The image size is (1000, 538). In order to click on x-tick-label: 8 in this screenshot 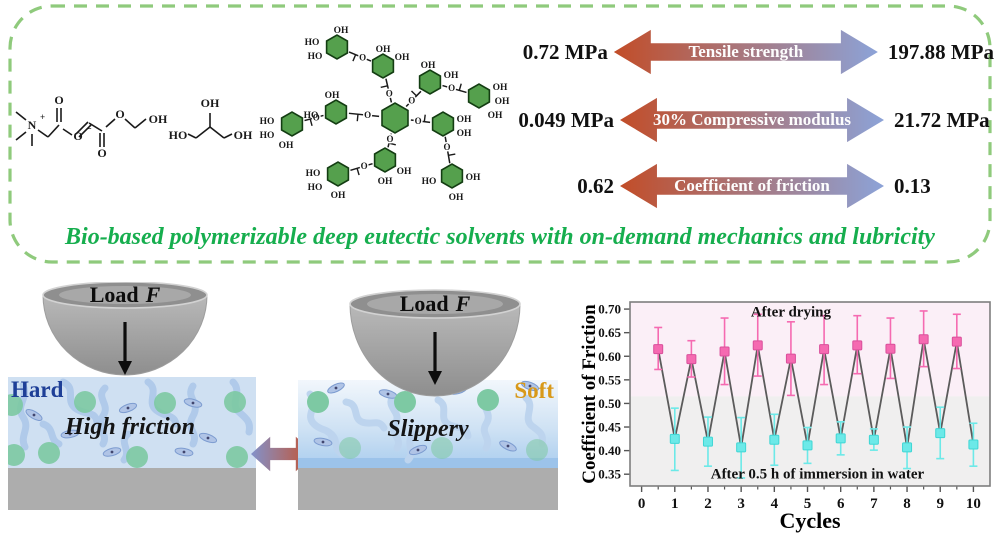, I will do `click(907, 504)`.